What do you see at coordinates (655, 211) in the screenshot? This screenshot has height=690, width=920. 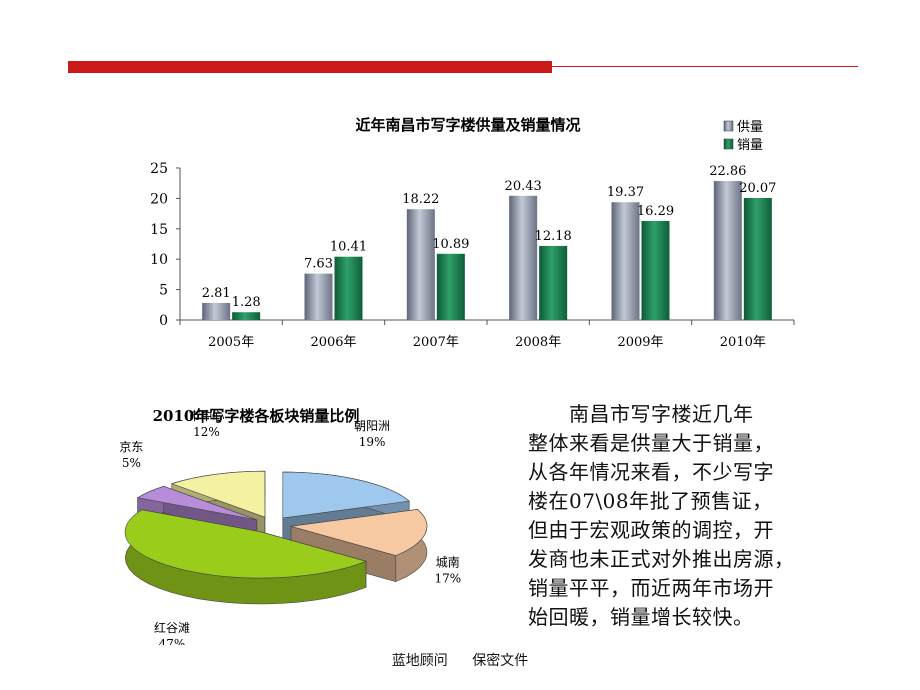 I see `data-label-sales: 16.29` at bounding box center [655, 211].